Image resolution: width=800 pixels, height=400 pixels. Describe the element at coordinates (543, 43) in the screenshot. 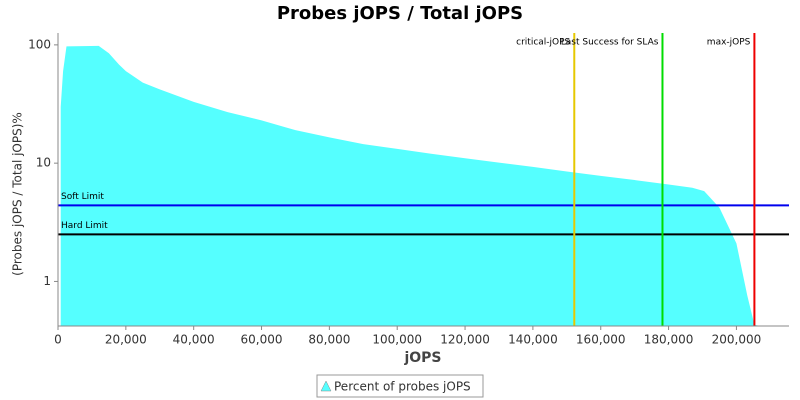

I see `vertical-line-label: critical-jOPS` at that location.